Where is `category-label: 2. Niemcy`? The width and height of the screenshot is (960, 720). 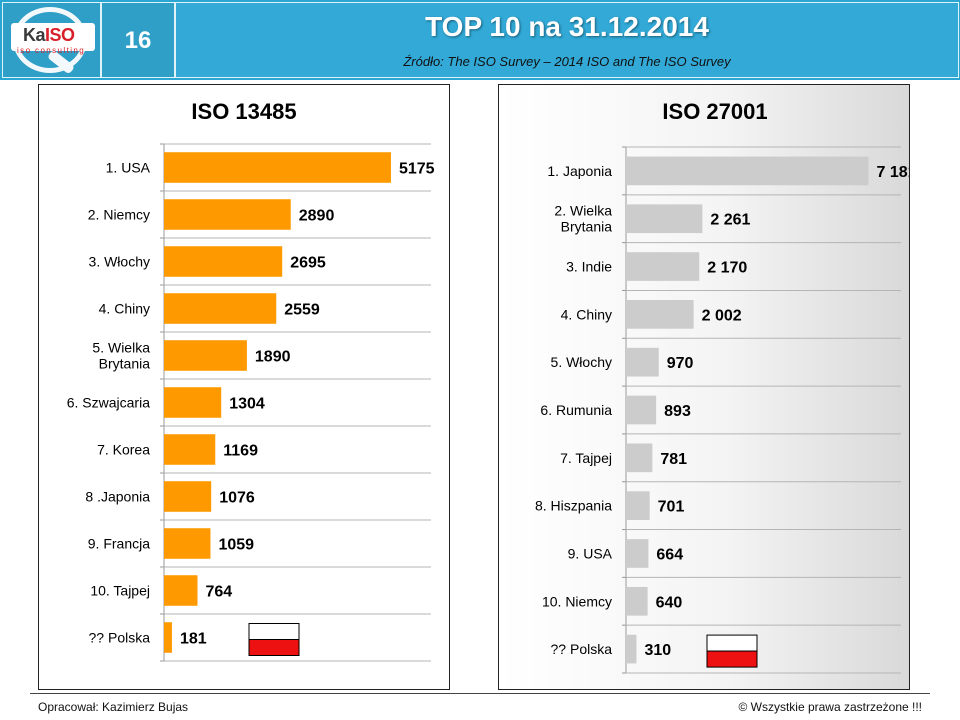
category-label: 2. Niemcy is located at coordinates (119, 215).